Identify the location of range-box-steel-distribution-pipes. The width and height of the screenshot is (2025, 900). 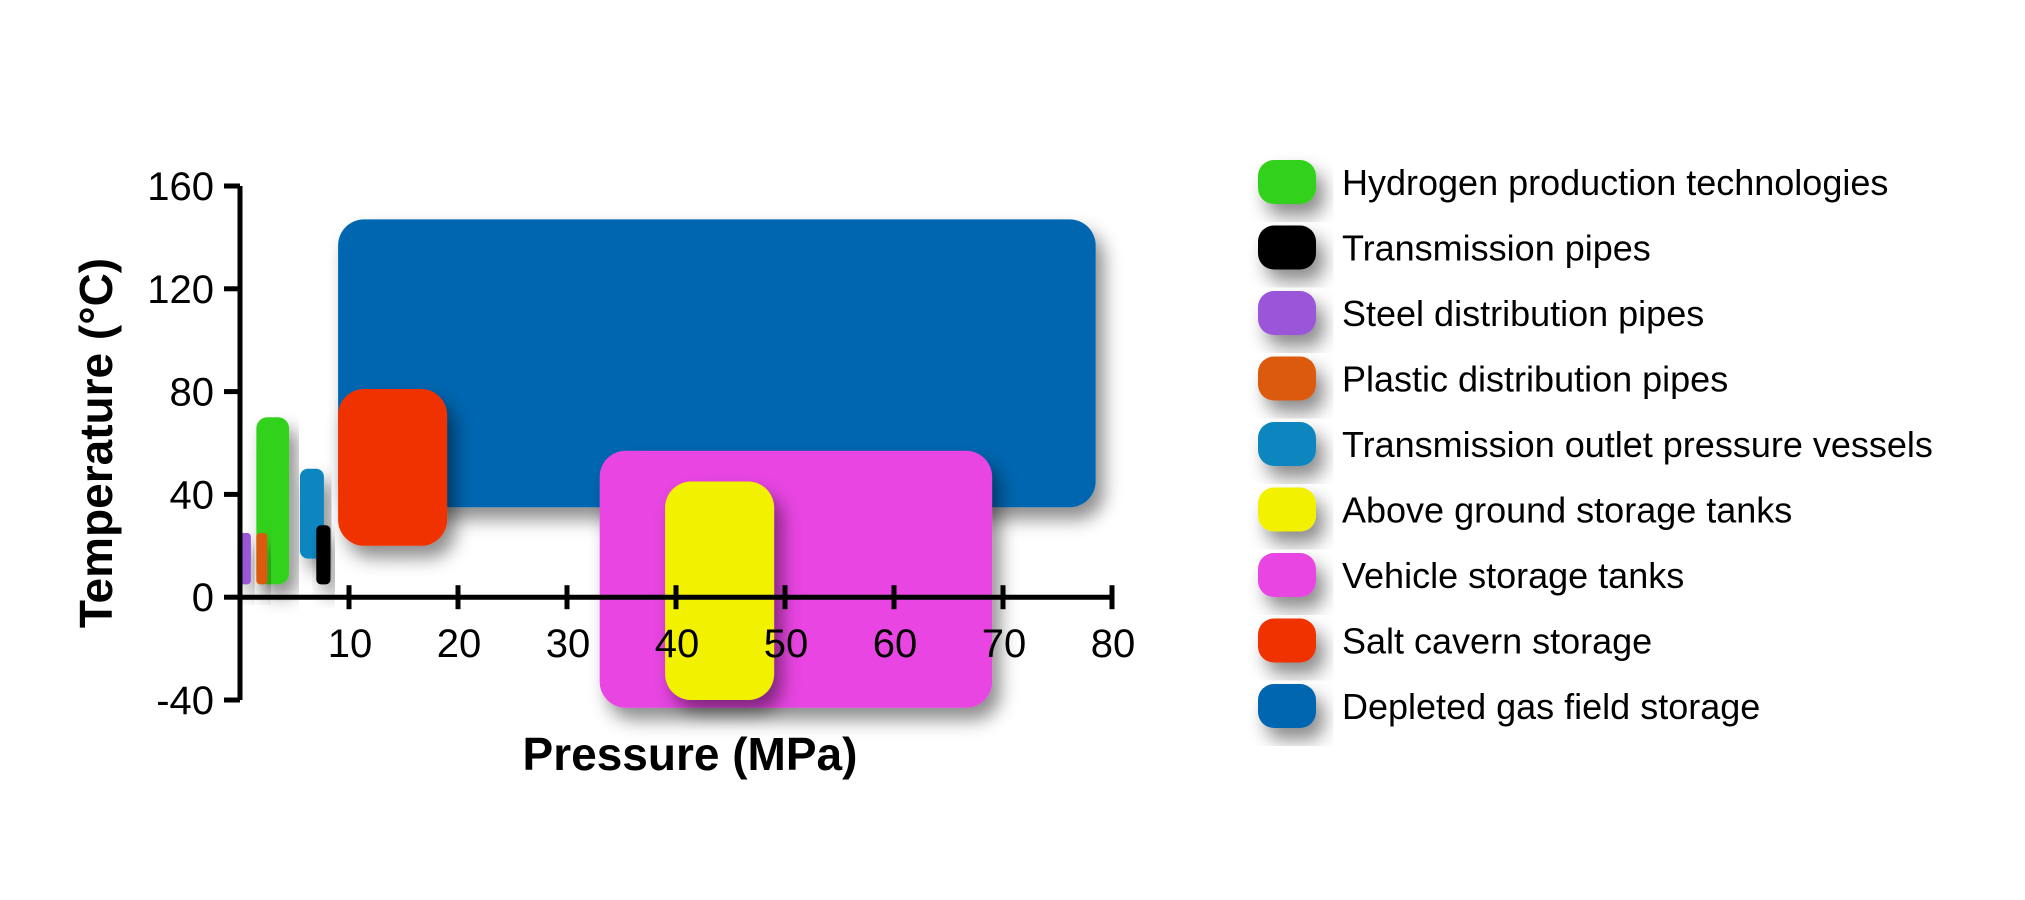
(245, 558).